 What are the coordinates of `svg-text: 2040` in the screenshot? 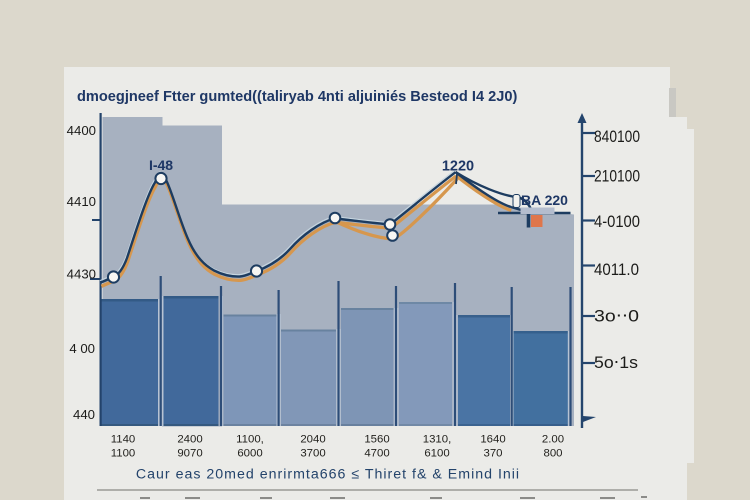 It's located at (312, 440).